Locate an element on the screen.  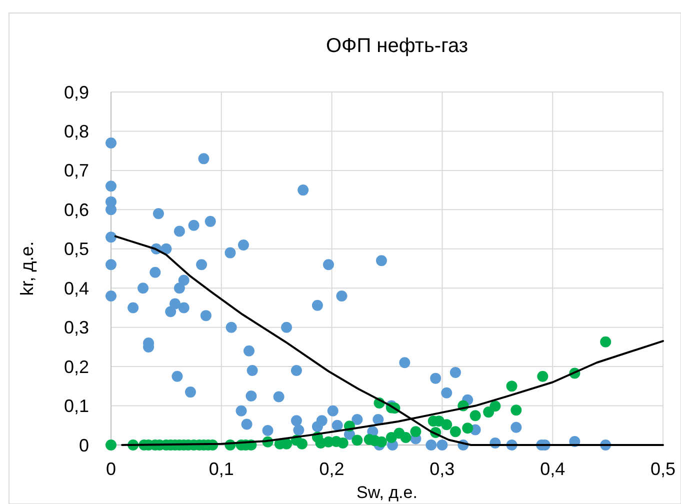
chart-title: ОФП нефть-газ is located at coordinates (397, 46).